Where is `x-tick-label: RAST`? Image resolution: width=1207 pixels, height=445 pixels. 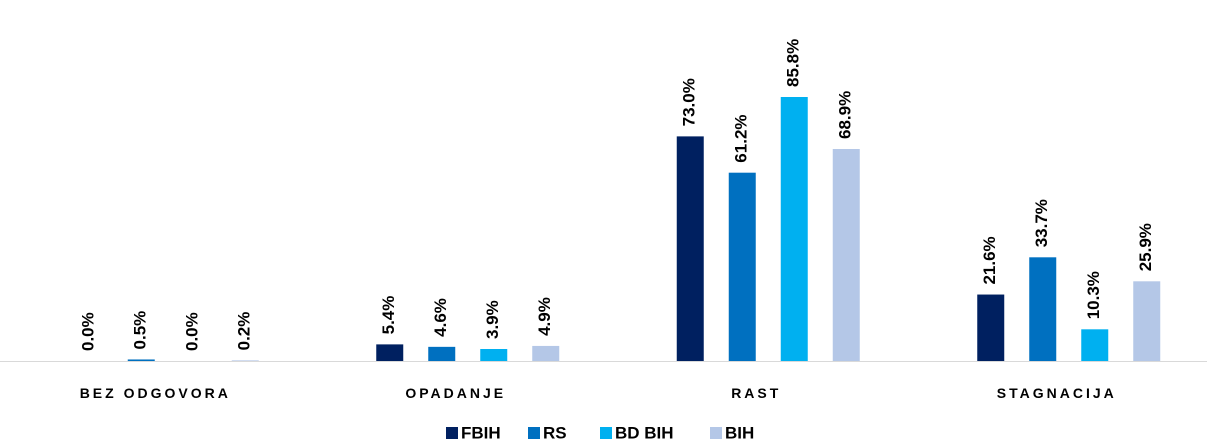 x-tick-label: RAST is located at coordinates (756, 393).